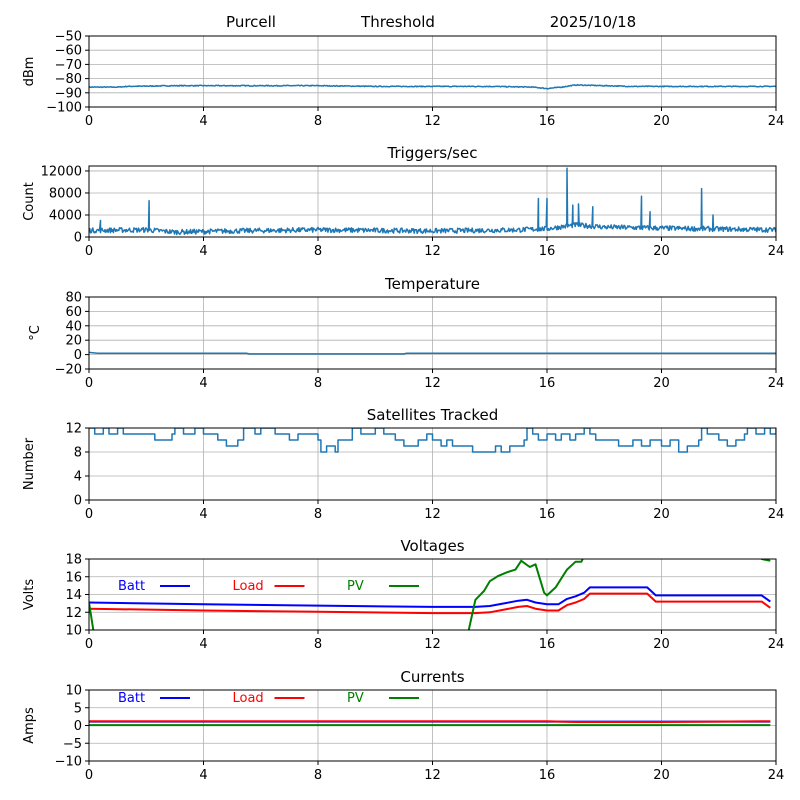  Describe the element at coordinates (61, 171) in the screenshot. I see `y-tick-label: 12000` at that location.